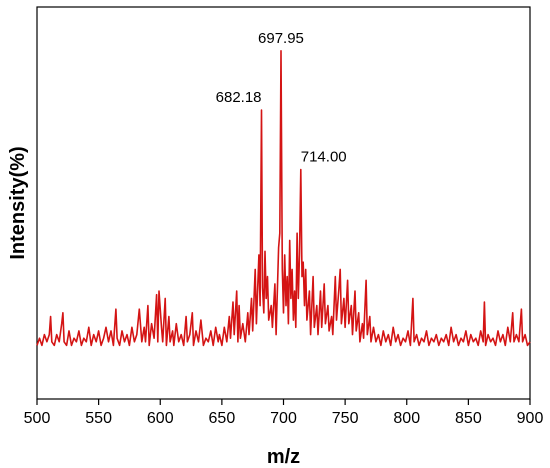 Image resolution: width=550 pixels, height=468 pixels. I want to click on x-axis-title: m/z, so click(283, 457).